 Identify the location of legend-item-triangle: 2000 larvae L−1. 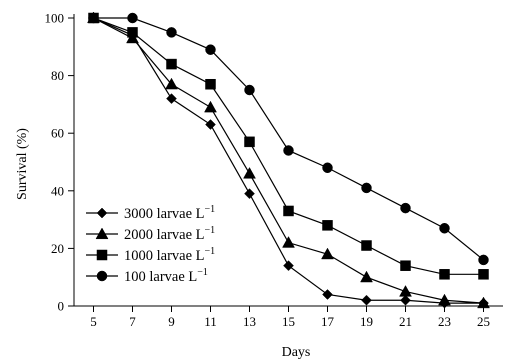
(150, 234).